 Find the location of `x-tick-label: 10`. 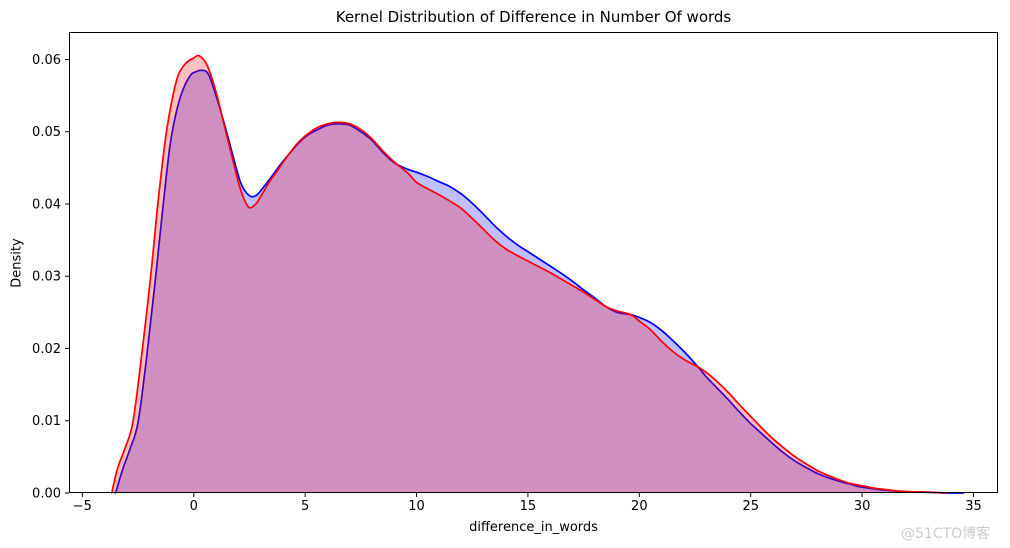

x-tick-label: 10 is located at coordinates (416, 506).